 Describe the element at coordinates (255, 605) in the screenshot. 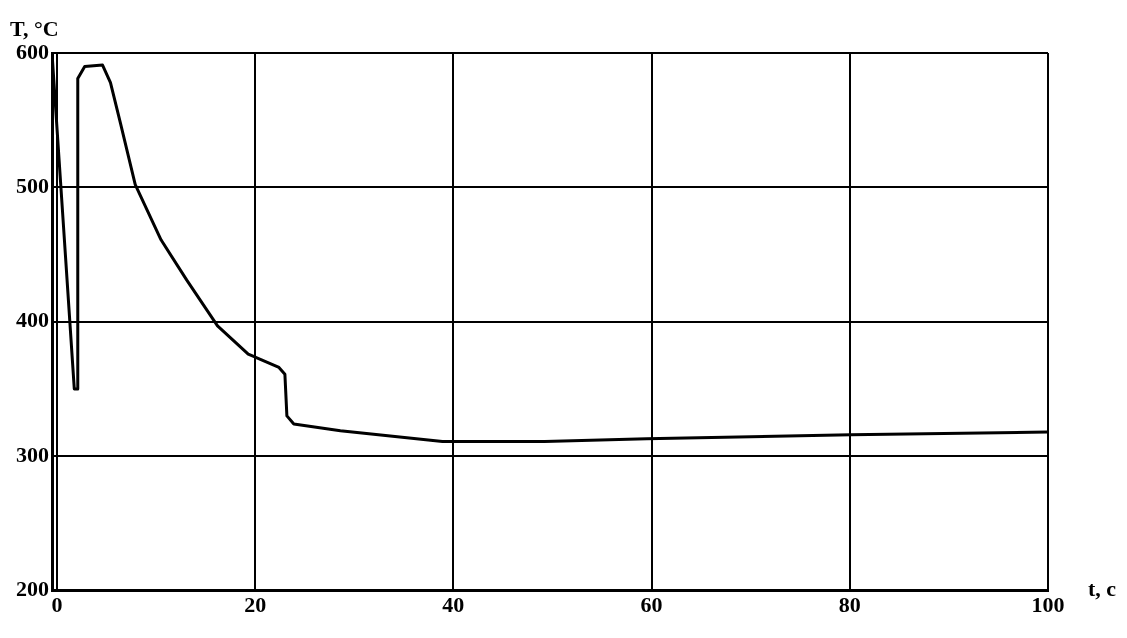

I see `x-tick-label: 20` at that location.